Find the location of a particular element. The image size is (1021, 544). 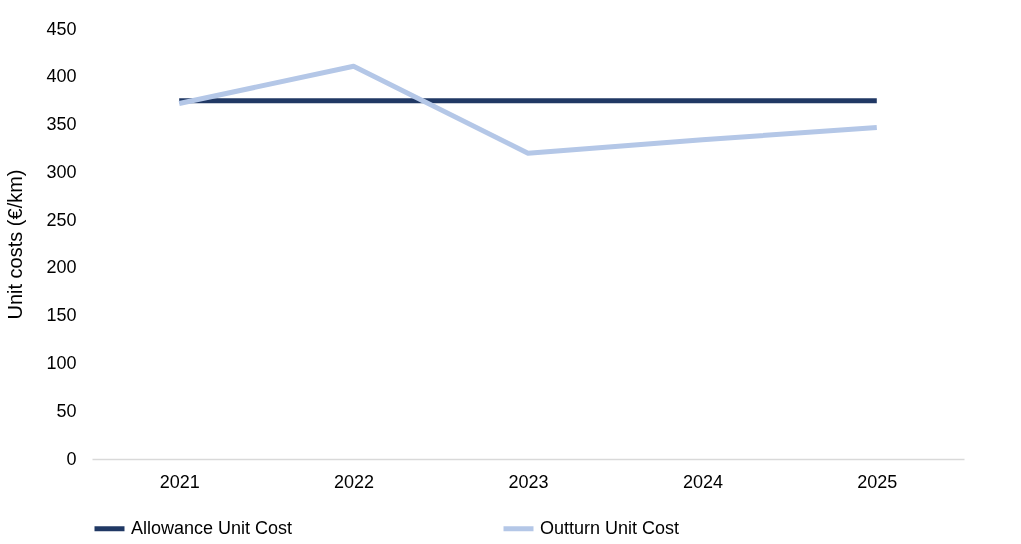

y-tick-label: 100 is located at coordinates (61, 362).